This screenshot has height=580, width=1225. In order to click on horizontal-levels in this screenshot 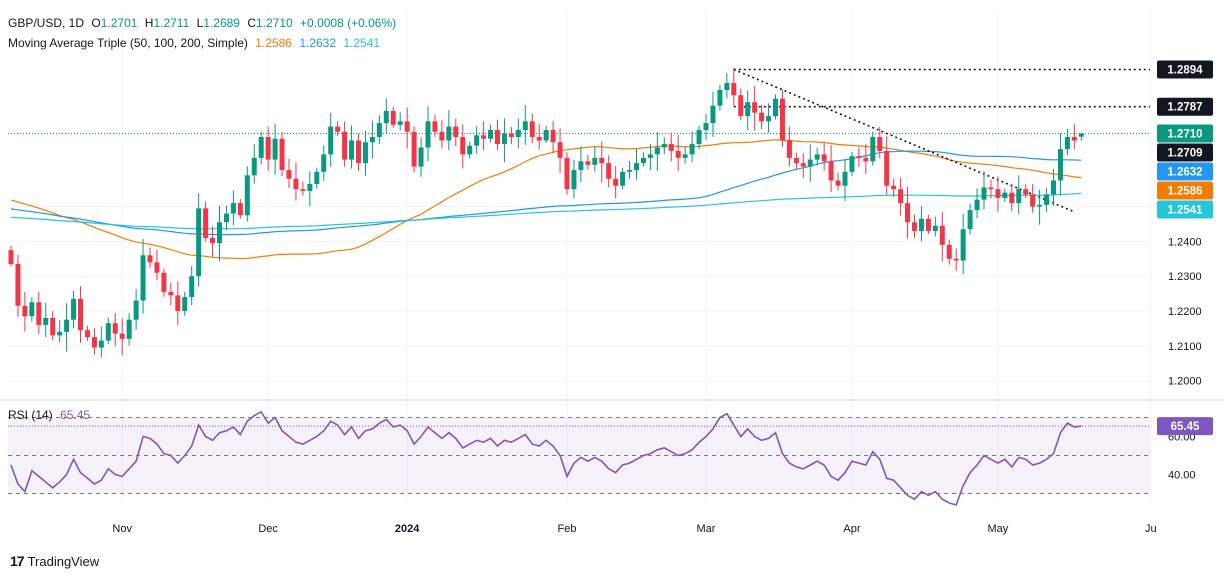, I will do `click(579, 101)`.